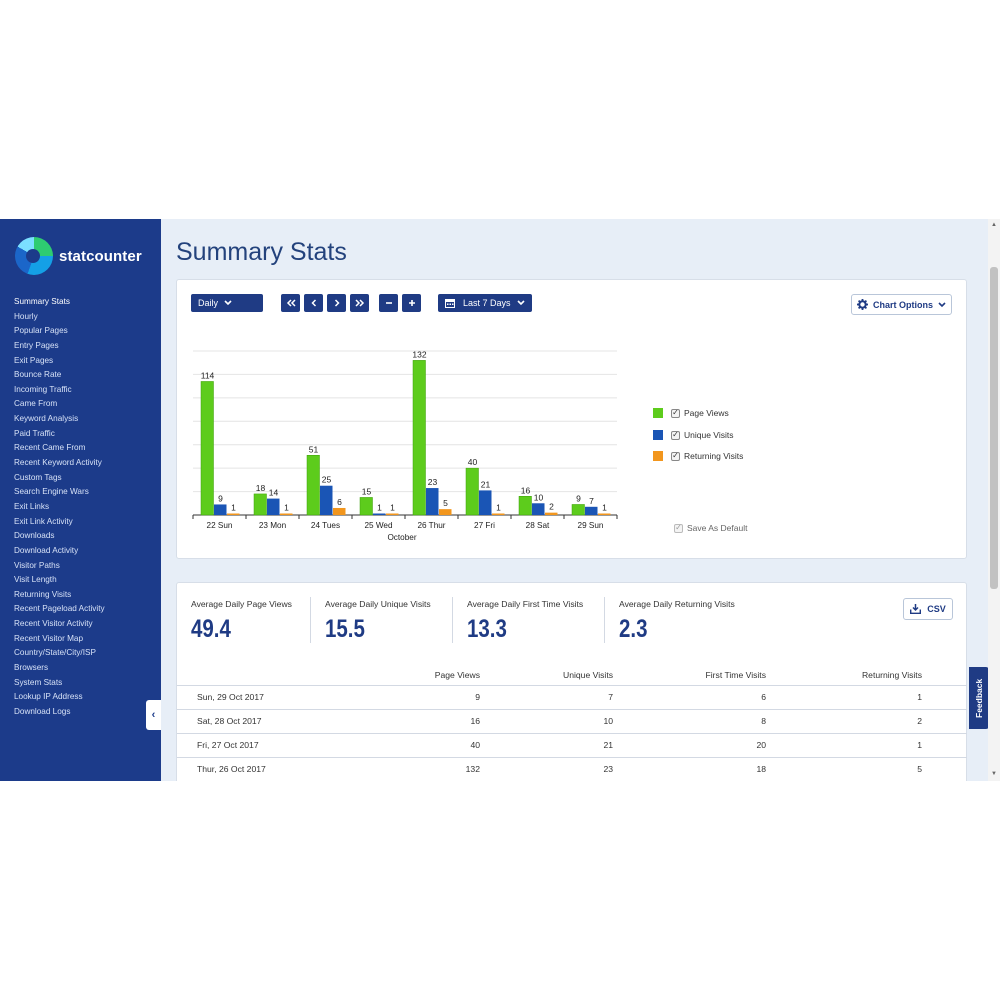 The width and height of the screenshot is (1000, 1000). I want to click on sidebar-item-recent-visitor-map: Recent Visitor Map, so click(49, 638).